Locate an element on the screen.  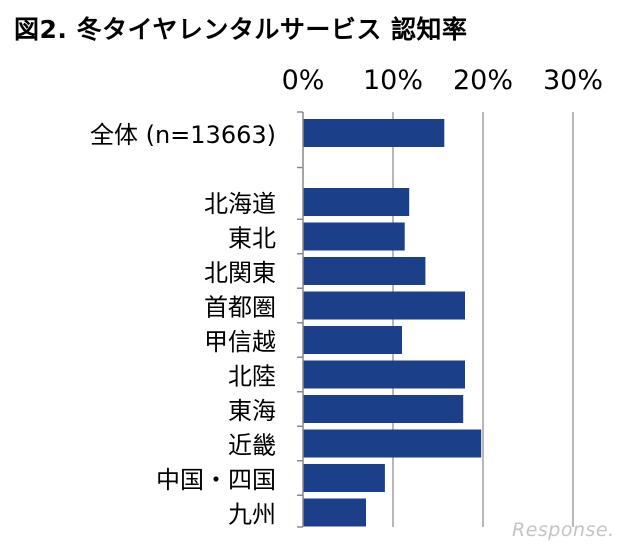
category-label: 首都圏 is located at coordinates (240, 308).